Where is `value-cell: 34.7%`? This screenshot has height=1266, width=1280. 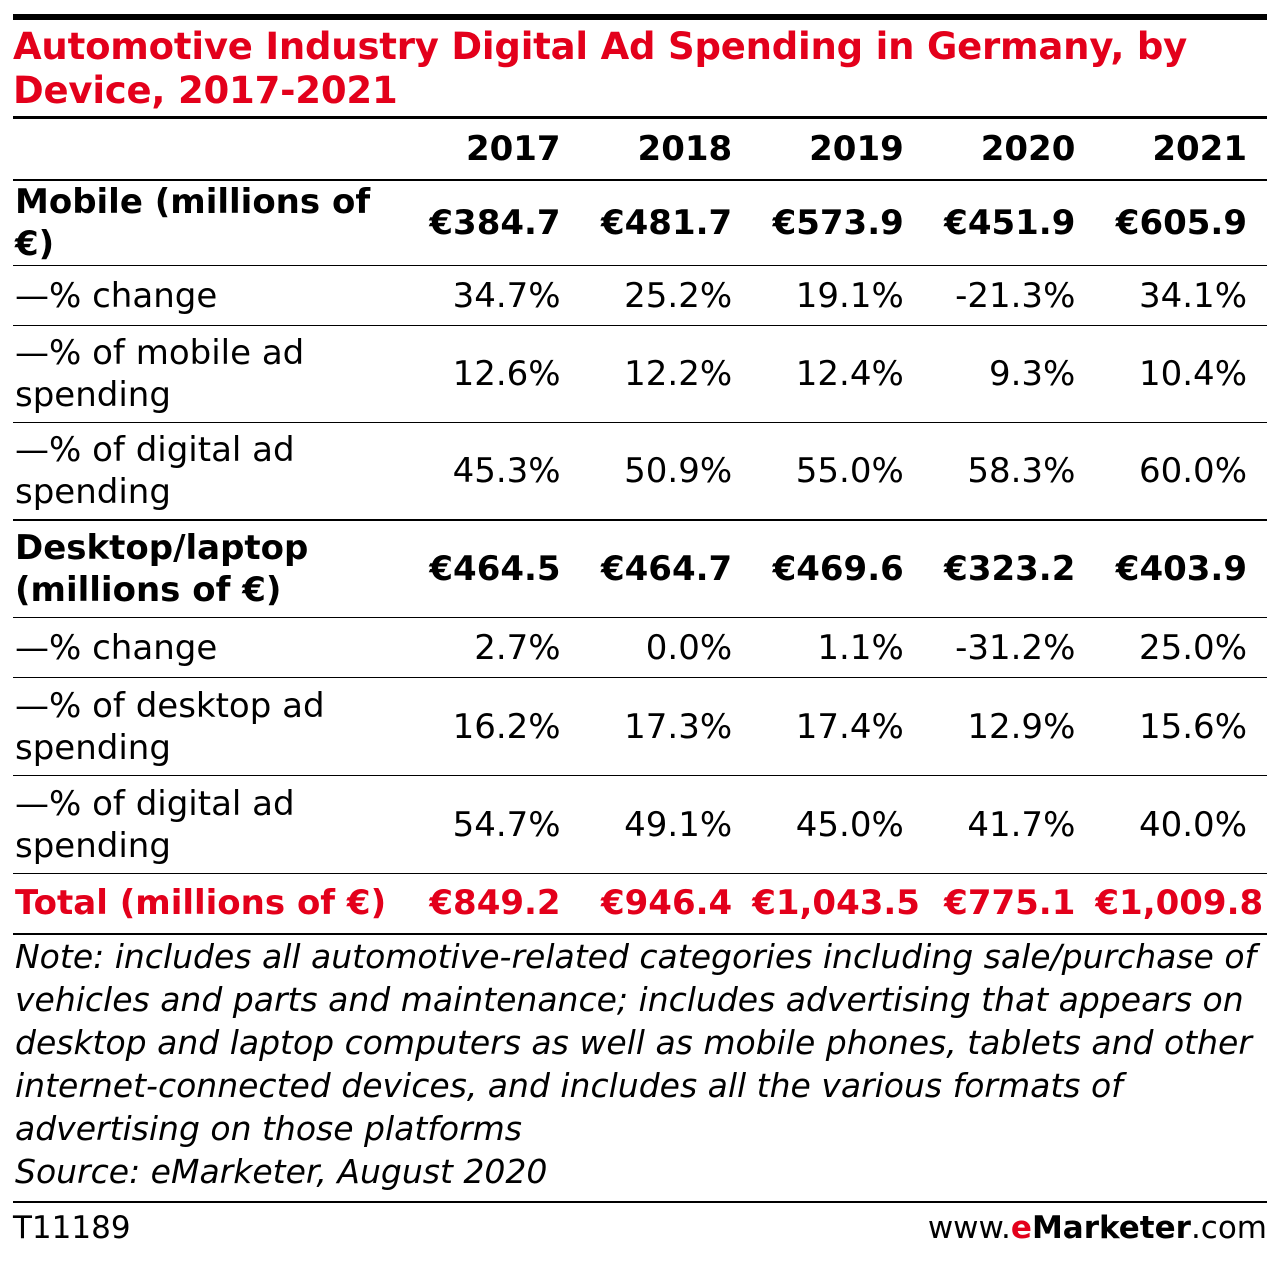
value-cell: 34.7% is located at coordinates (495, 295).